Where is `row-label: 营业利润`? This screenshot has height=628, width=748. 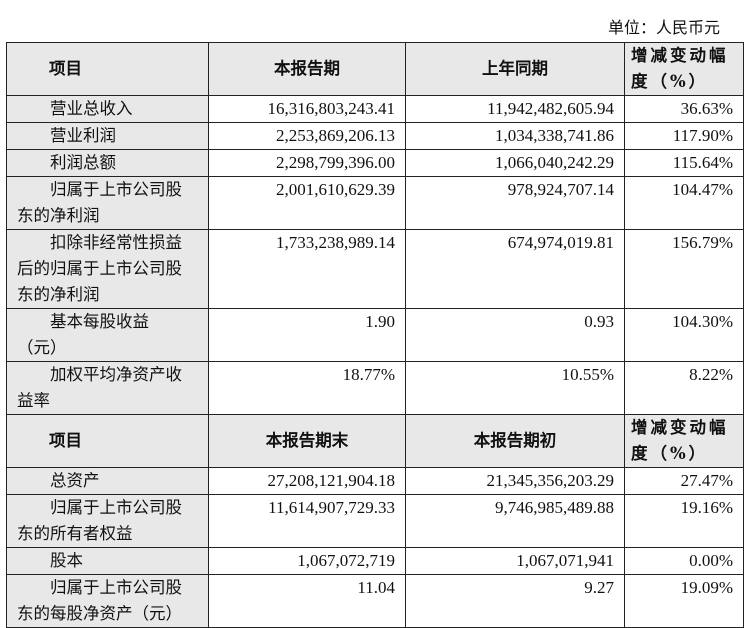
row-label: 营业利润 is located at coordinates (107, 136).